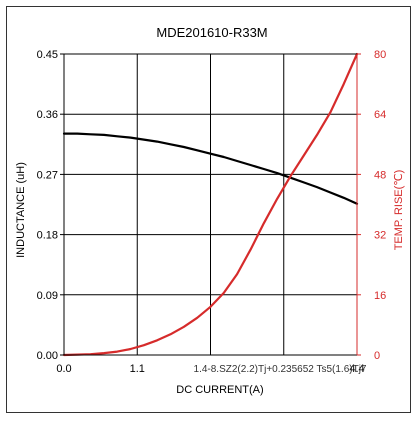 The image size is (419, 421). I want to click on x-tick-labels: 0.0 1.1 4.4, so click(210, 369).